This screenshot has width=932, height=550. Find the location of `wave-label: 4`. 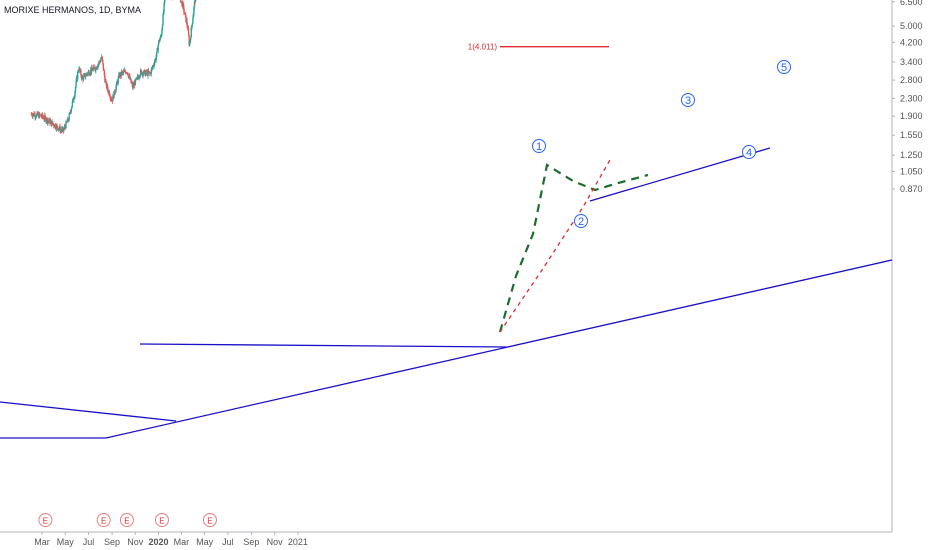

wave-label: 4 is located at coordinates (749, 153).